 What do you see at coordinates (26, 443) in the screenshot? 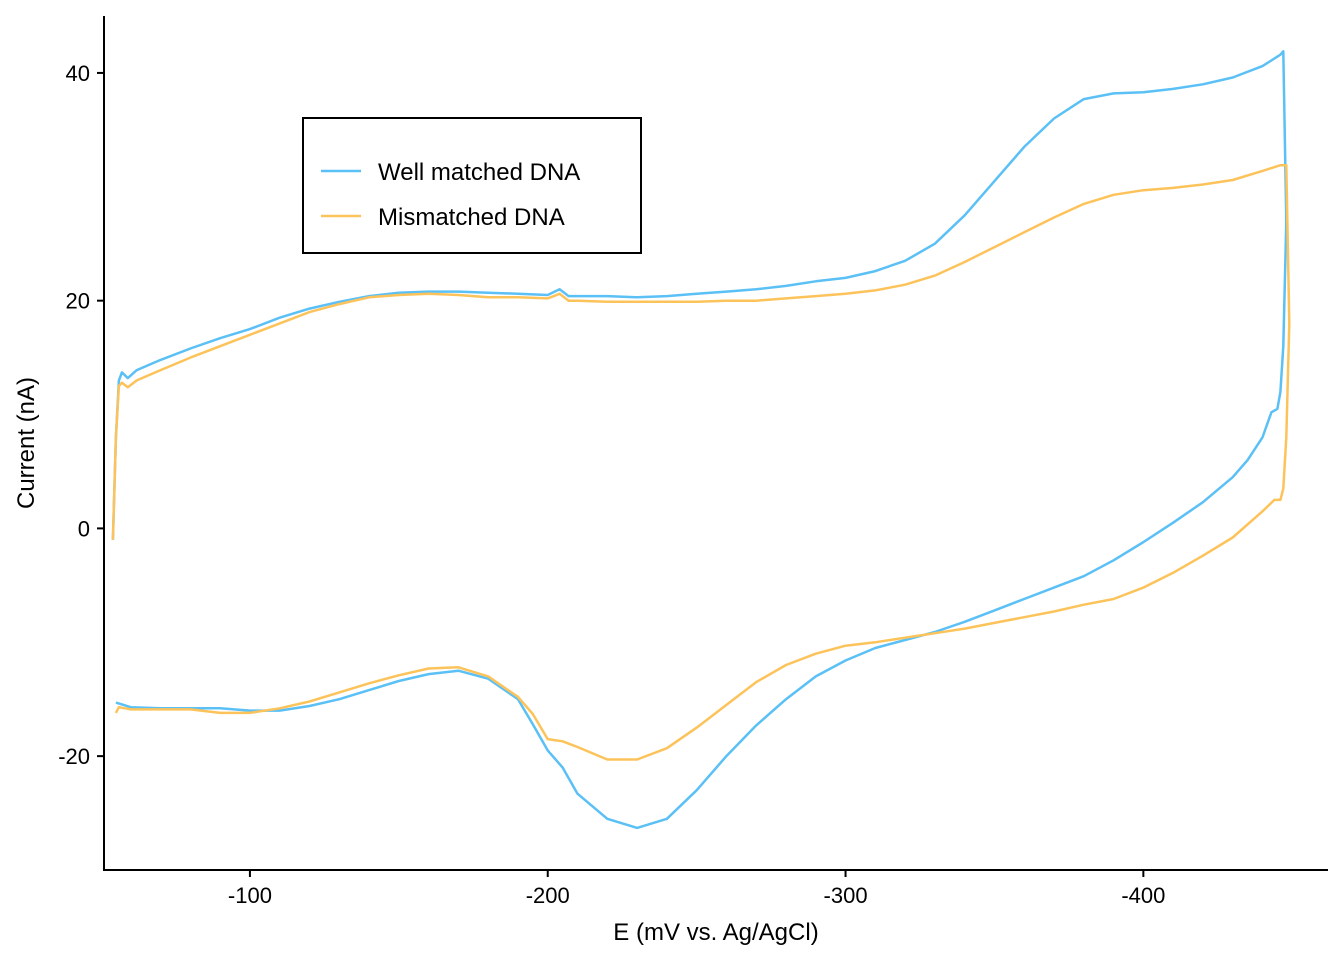
I see `y-axis-title: Current (nA)` at bounding box center [26, 443].